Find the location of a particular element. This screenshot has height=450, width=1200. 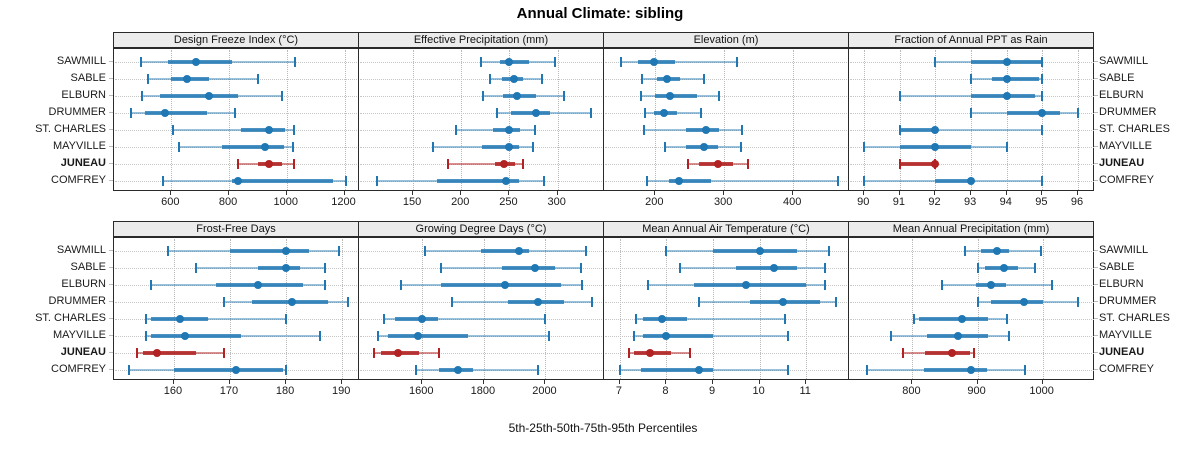

row-label-left-mayville: MAYVILLE is located at coordinates (79, 146).